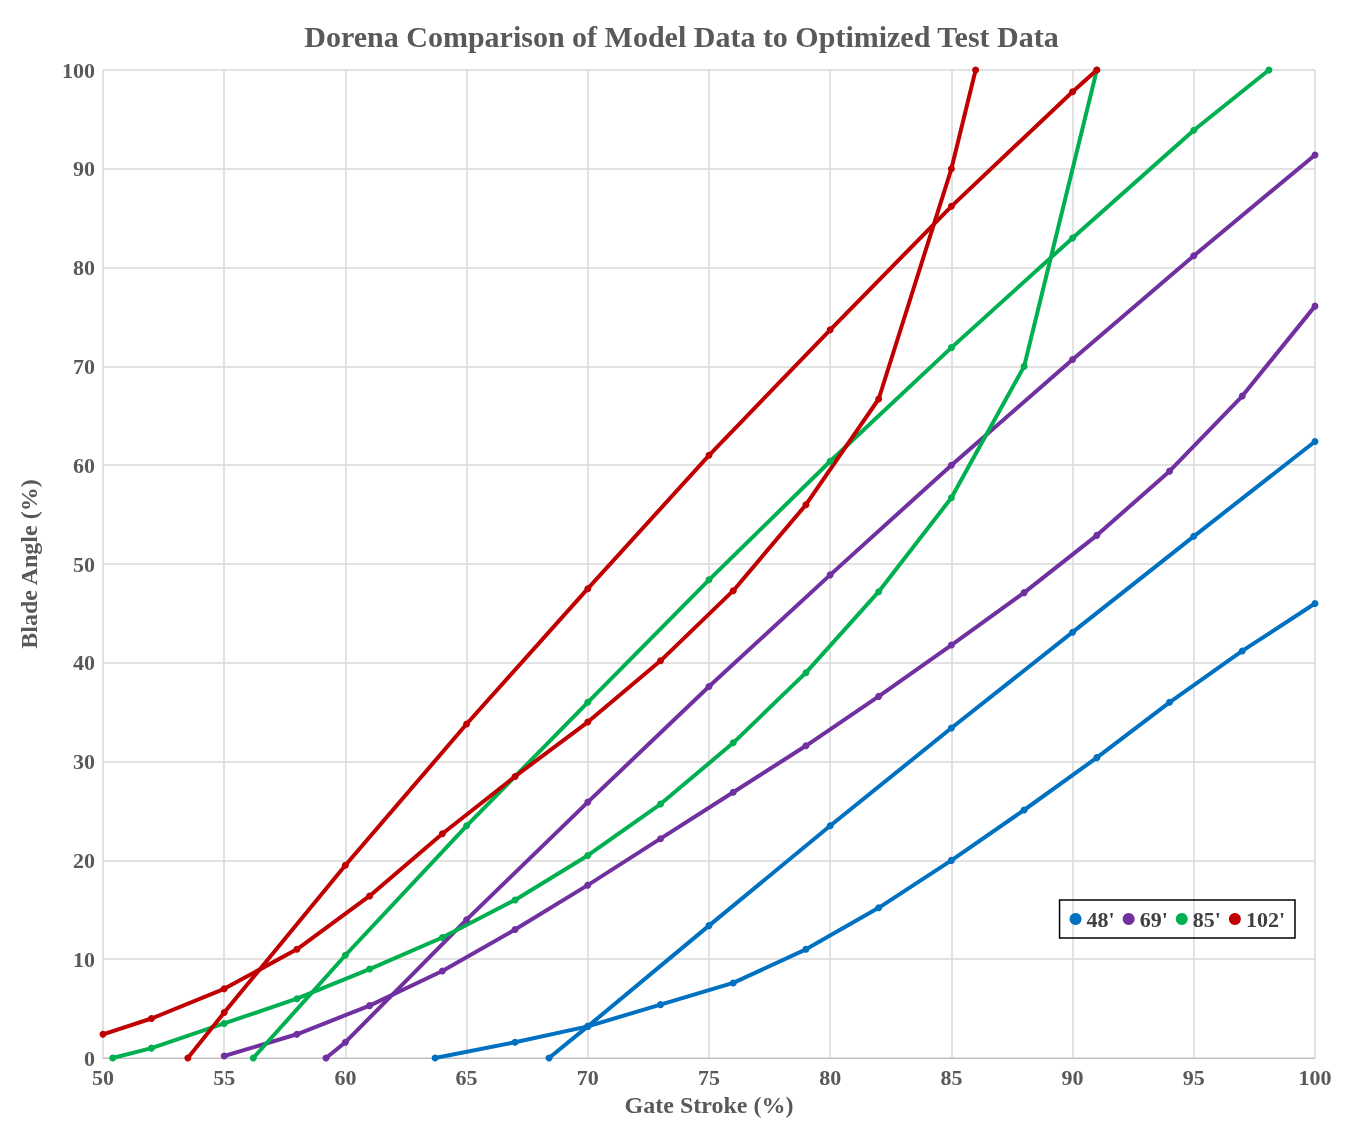 This screenshot has width=1363, height=1137. Describe the element at coordinates (89, 1058) in the screenshot. I see `y-tick-label: 0` at that location.